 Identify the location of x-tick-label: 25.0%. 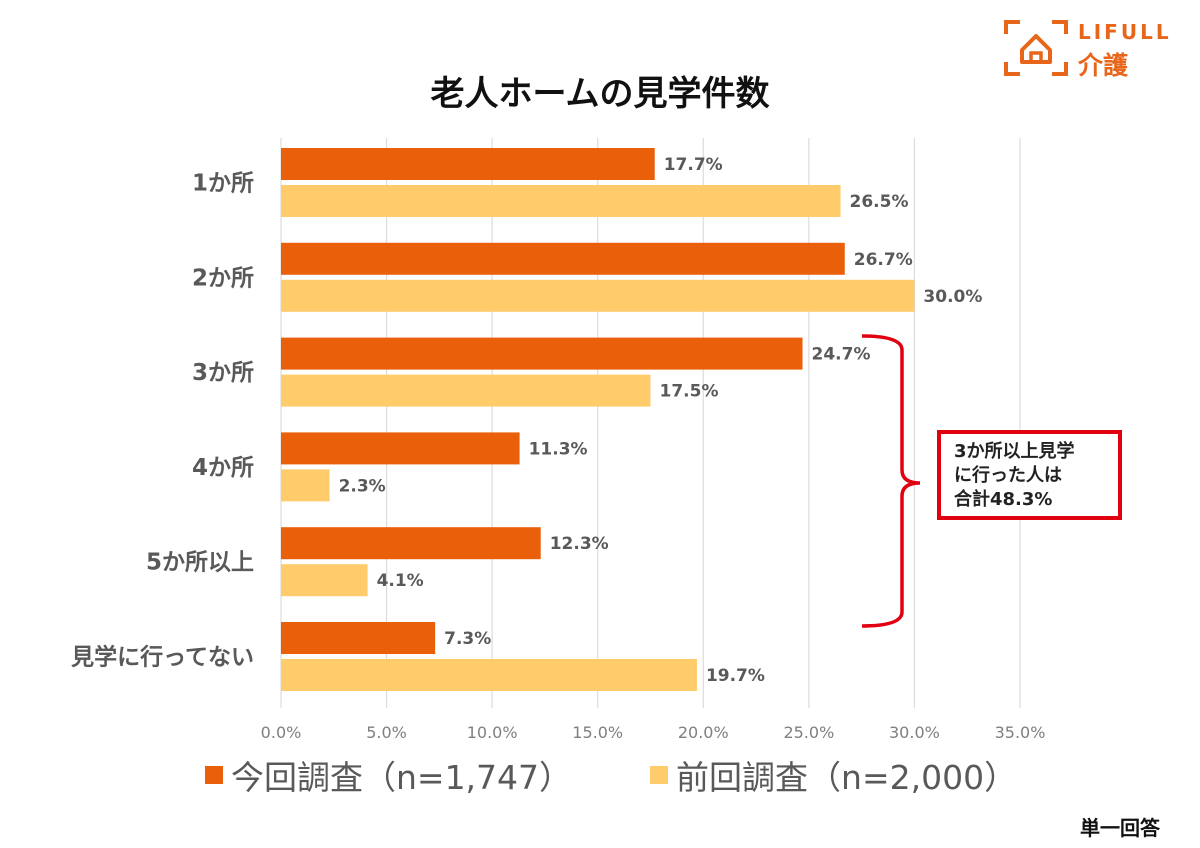
(808, 732).